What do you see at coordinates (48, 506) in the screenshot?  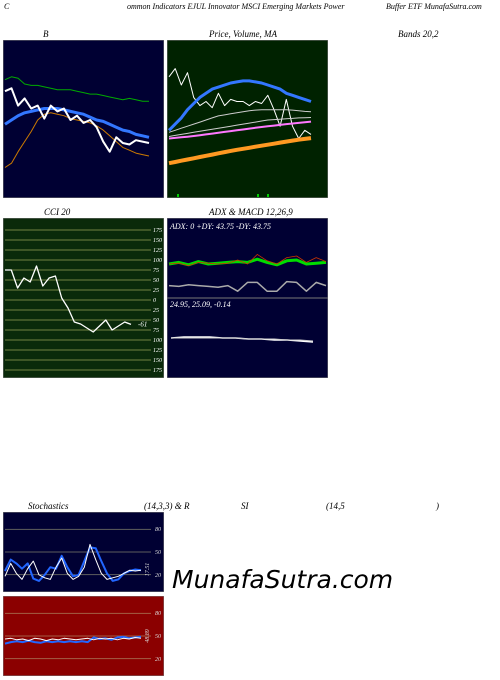 I see `stoch-title-a: Stochastics` at bounding box center [48, 506].